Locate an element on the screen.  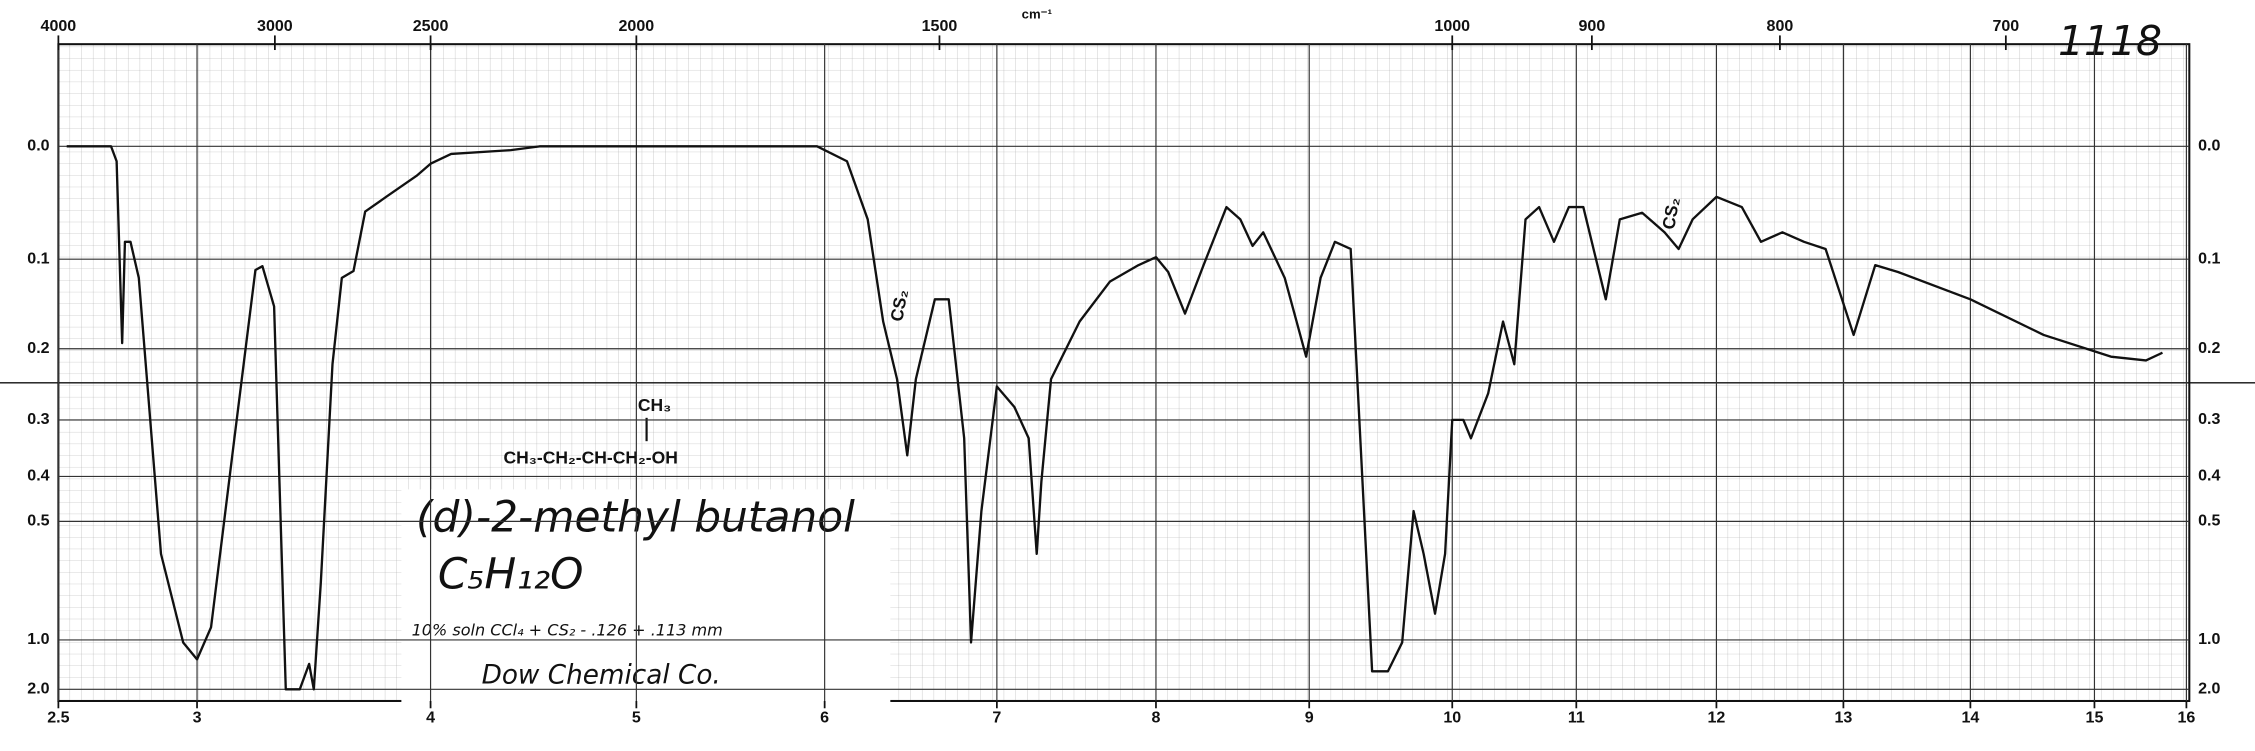
source-note: Dow Chemical Co. is located at coordinates (601, 676).